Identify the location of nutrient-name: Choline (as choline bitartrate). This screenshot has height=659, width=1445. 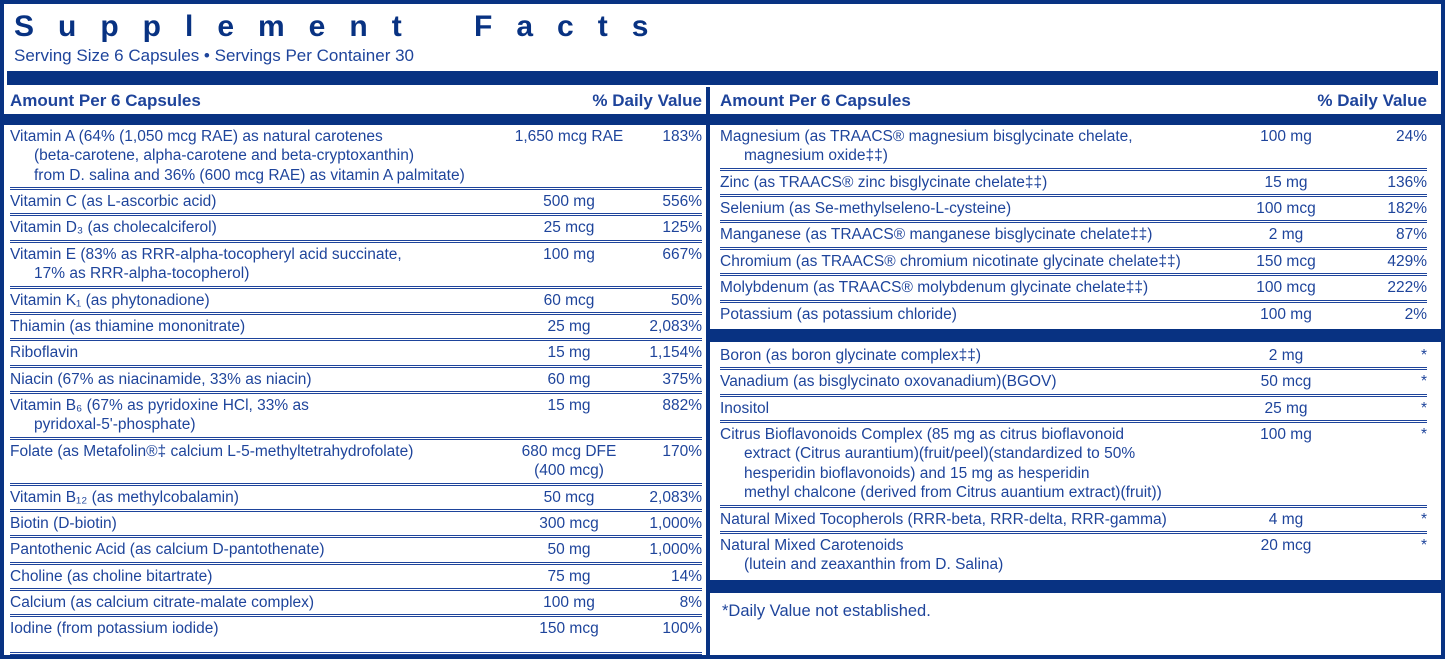
(111, 576).